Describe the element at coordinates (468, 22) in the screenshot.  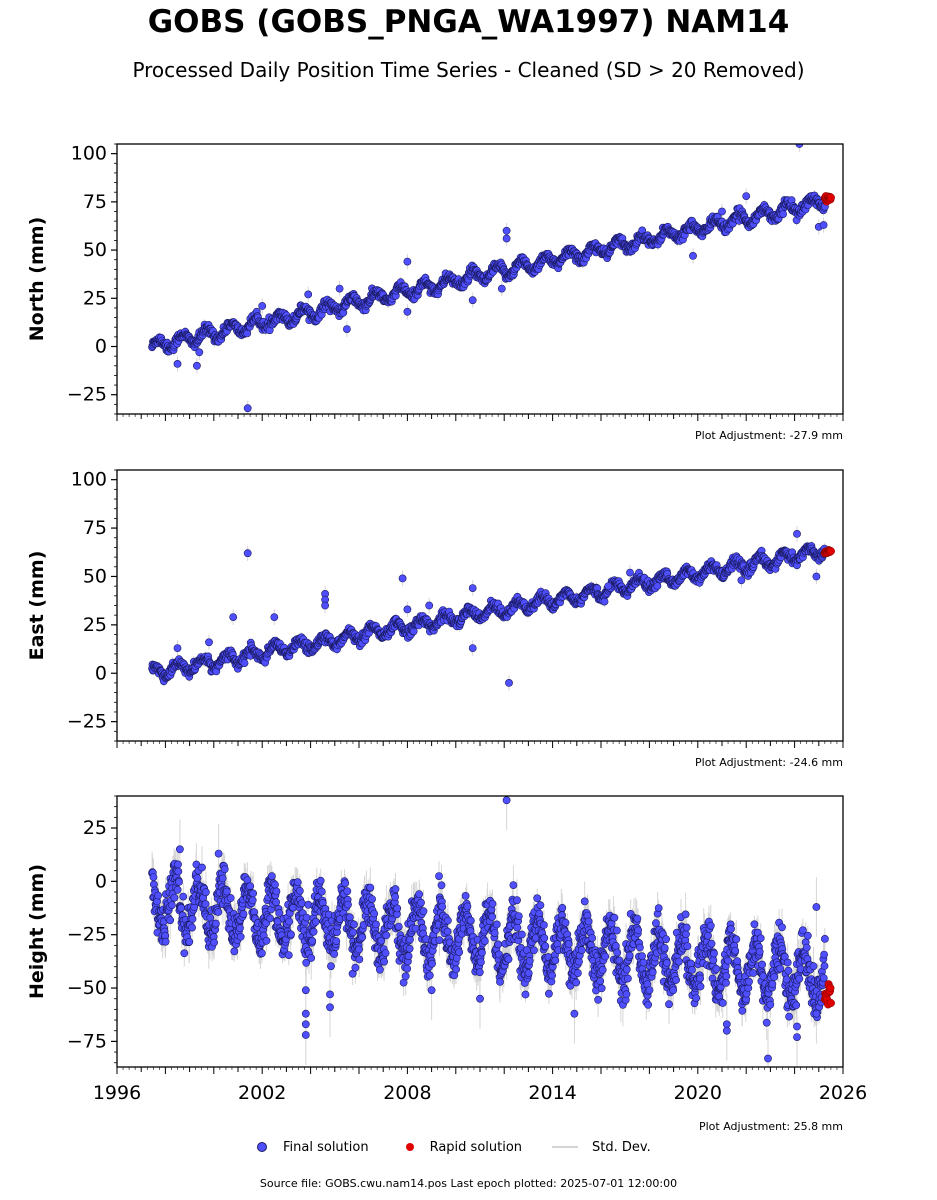
I see `chart-title: GOBS (GOBS_PNGA_WA1997) NAM14` at that location.